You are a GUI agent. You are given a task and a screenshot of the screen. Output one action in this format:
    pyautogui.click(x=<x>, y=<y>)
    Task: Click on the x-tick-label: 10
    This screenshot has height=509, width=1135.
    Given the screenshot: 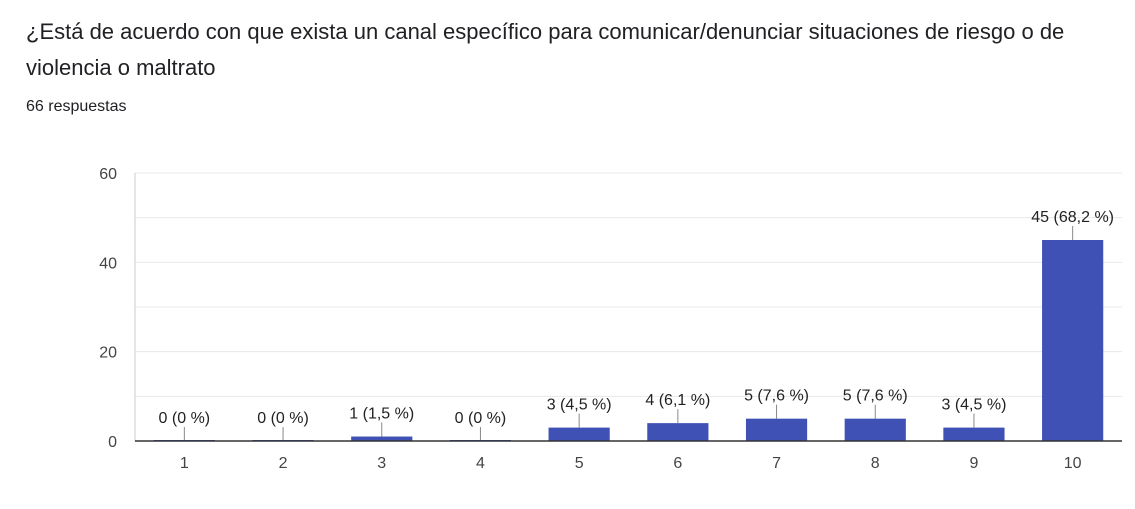 What is the action you would take?
    pyautogui.click(x=1073, y=463)
    